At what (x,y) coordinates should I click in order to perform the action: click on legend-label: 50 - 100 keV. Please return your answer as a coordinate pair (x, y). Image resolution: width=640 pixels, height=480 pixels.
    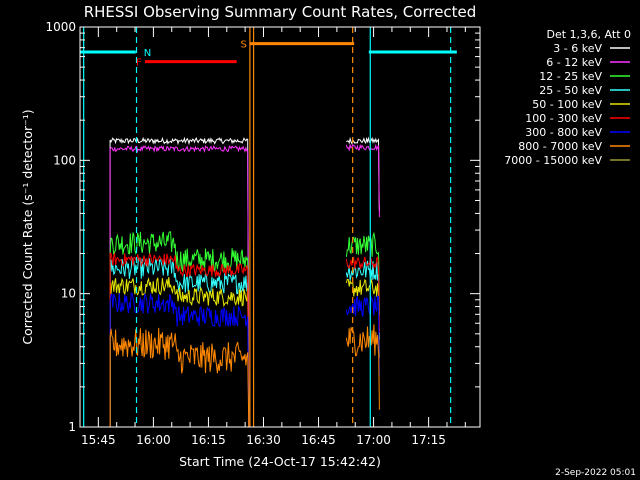
    Looking at the image, I should click on (567, 104).